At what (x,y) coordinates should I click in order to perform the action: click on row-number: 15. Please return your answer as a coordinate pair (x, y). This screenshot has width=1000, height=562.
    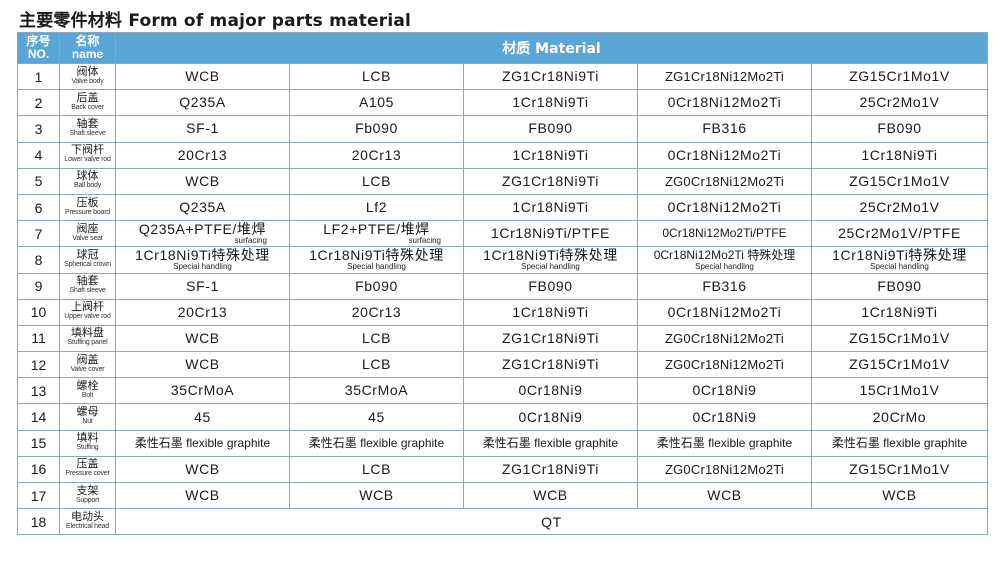
    Looking at the image, I should click on (38, 443).